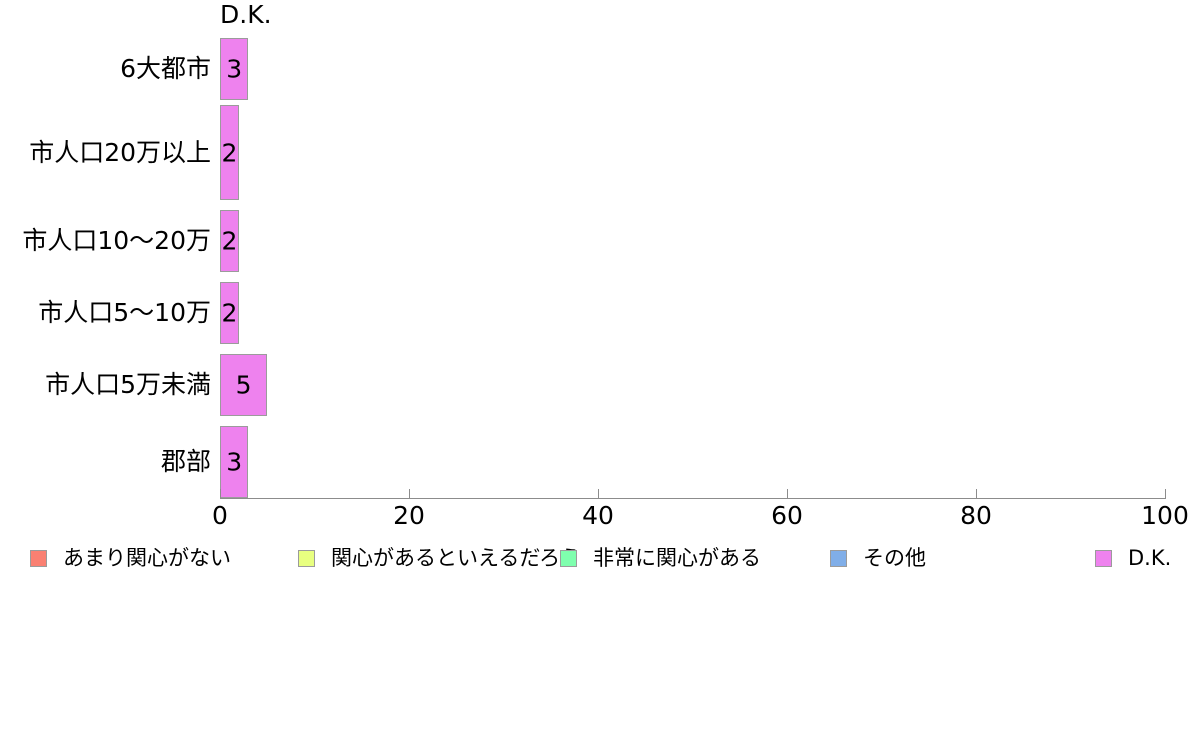  I want to click on legend-item: その他, so click(878, 558).